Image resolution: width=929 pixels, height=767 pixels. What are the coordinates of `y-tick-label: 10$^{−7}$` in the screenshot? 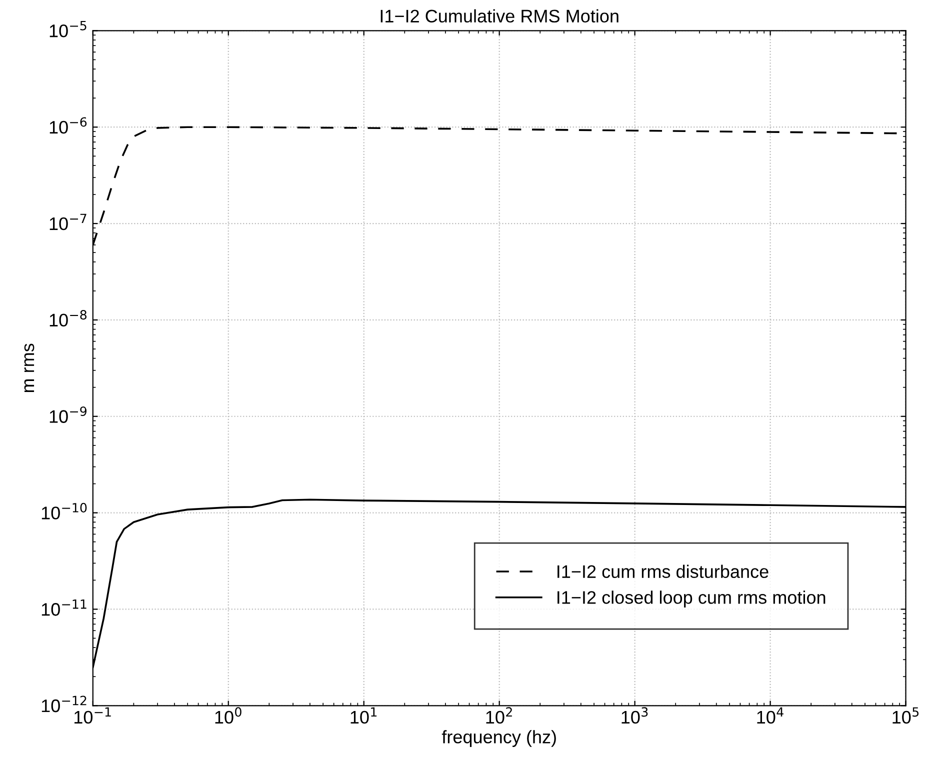 It's located at (68, 222).